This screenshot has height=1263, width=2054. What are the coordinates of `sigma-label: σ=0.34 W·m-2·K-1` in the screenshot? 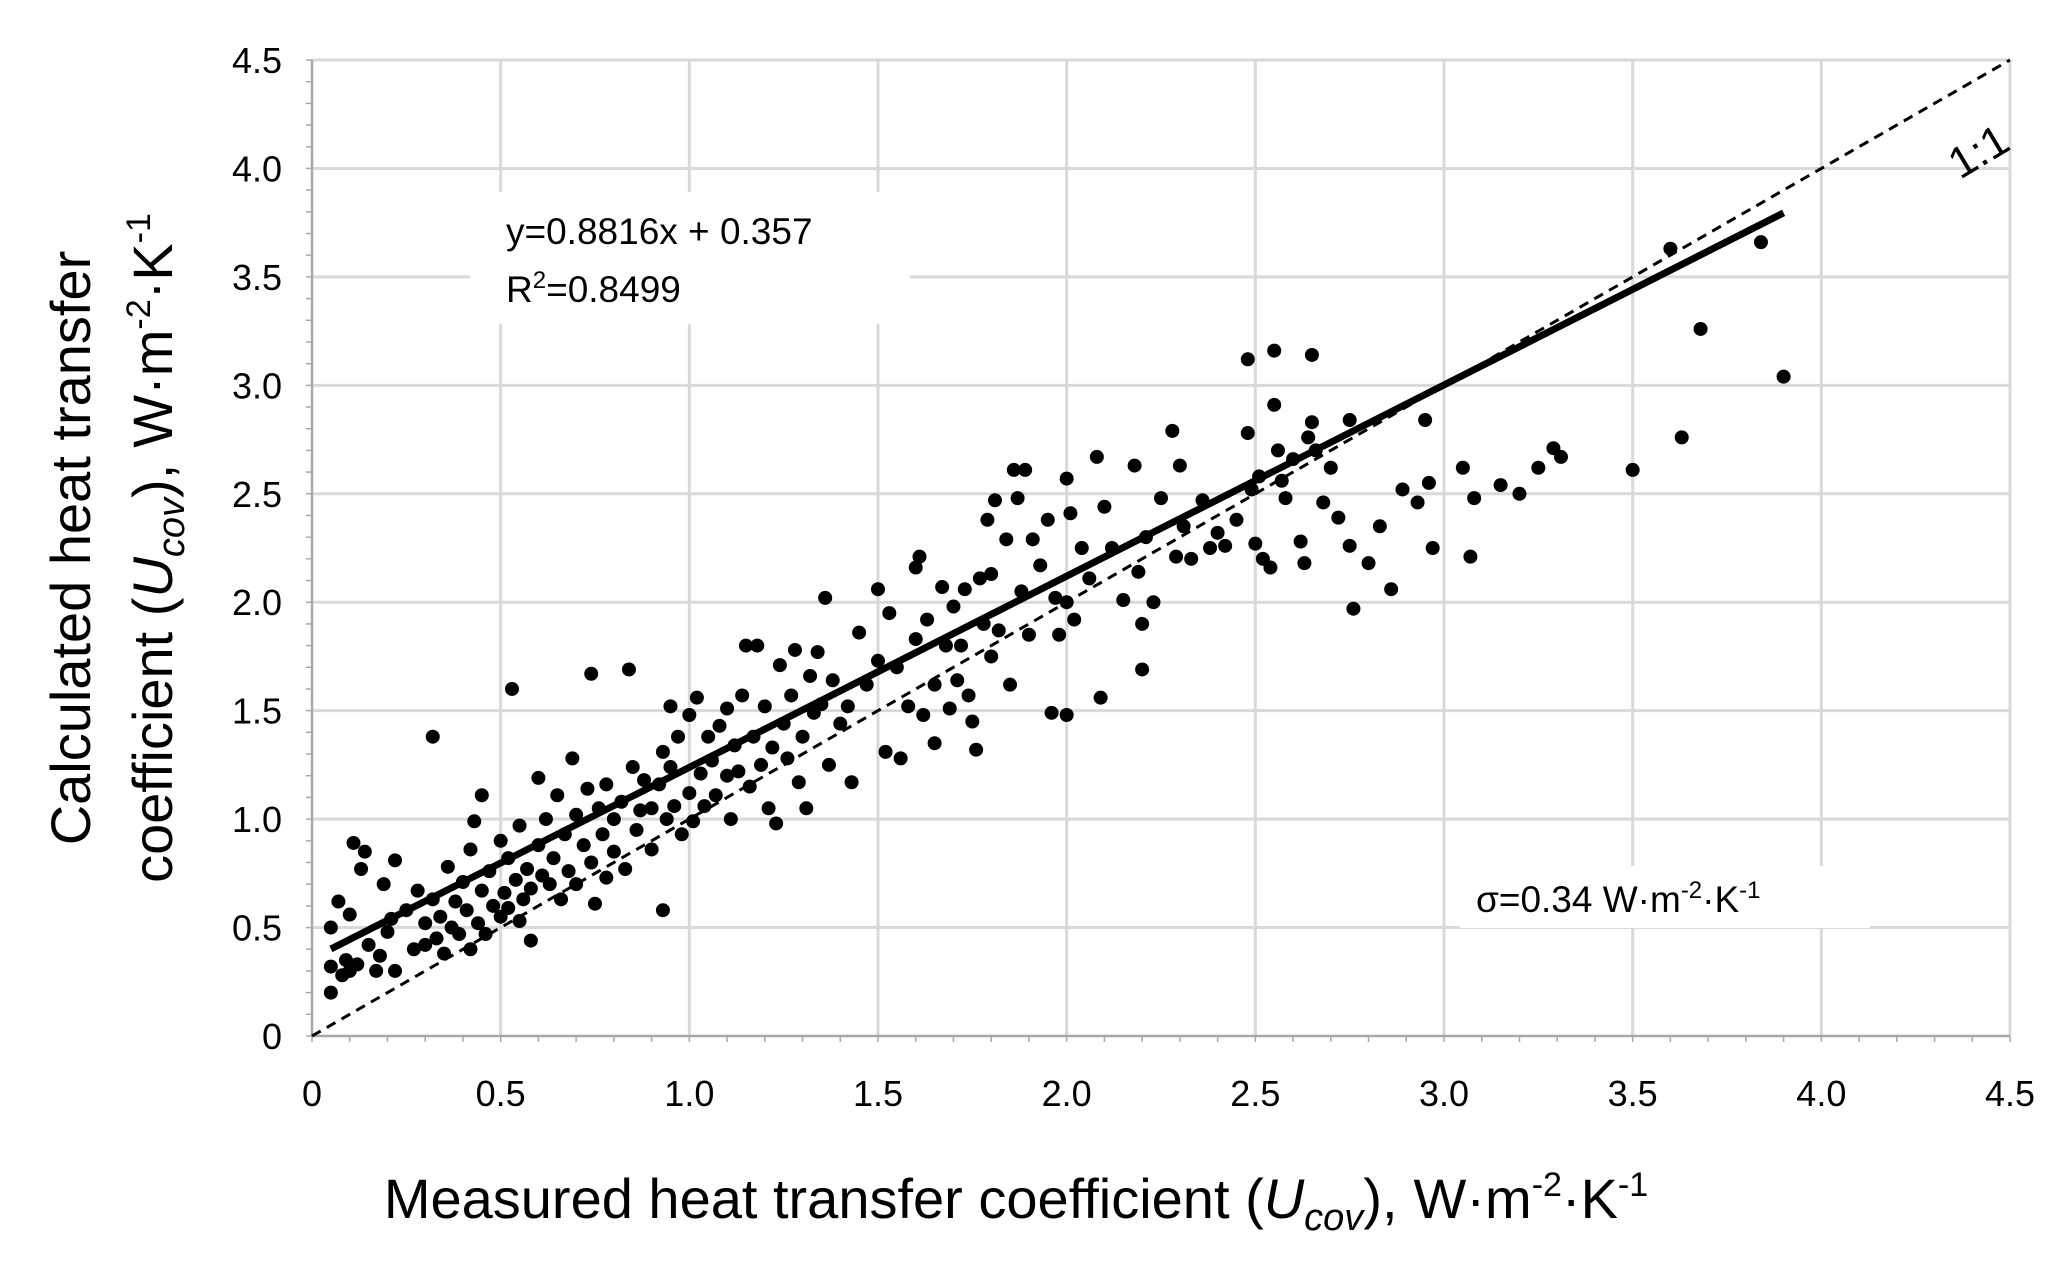 It's located at (1618, 898).